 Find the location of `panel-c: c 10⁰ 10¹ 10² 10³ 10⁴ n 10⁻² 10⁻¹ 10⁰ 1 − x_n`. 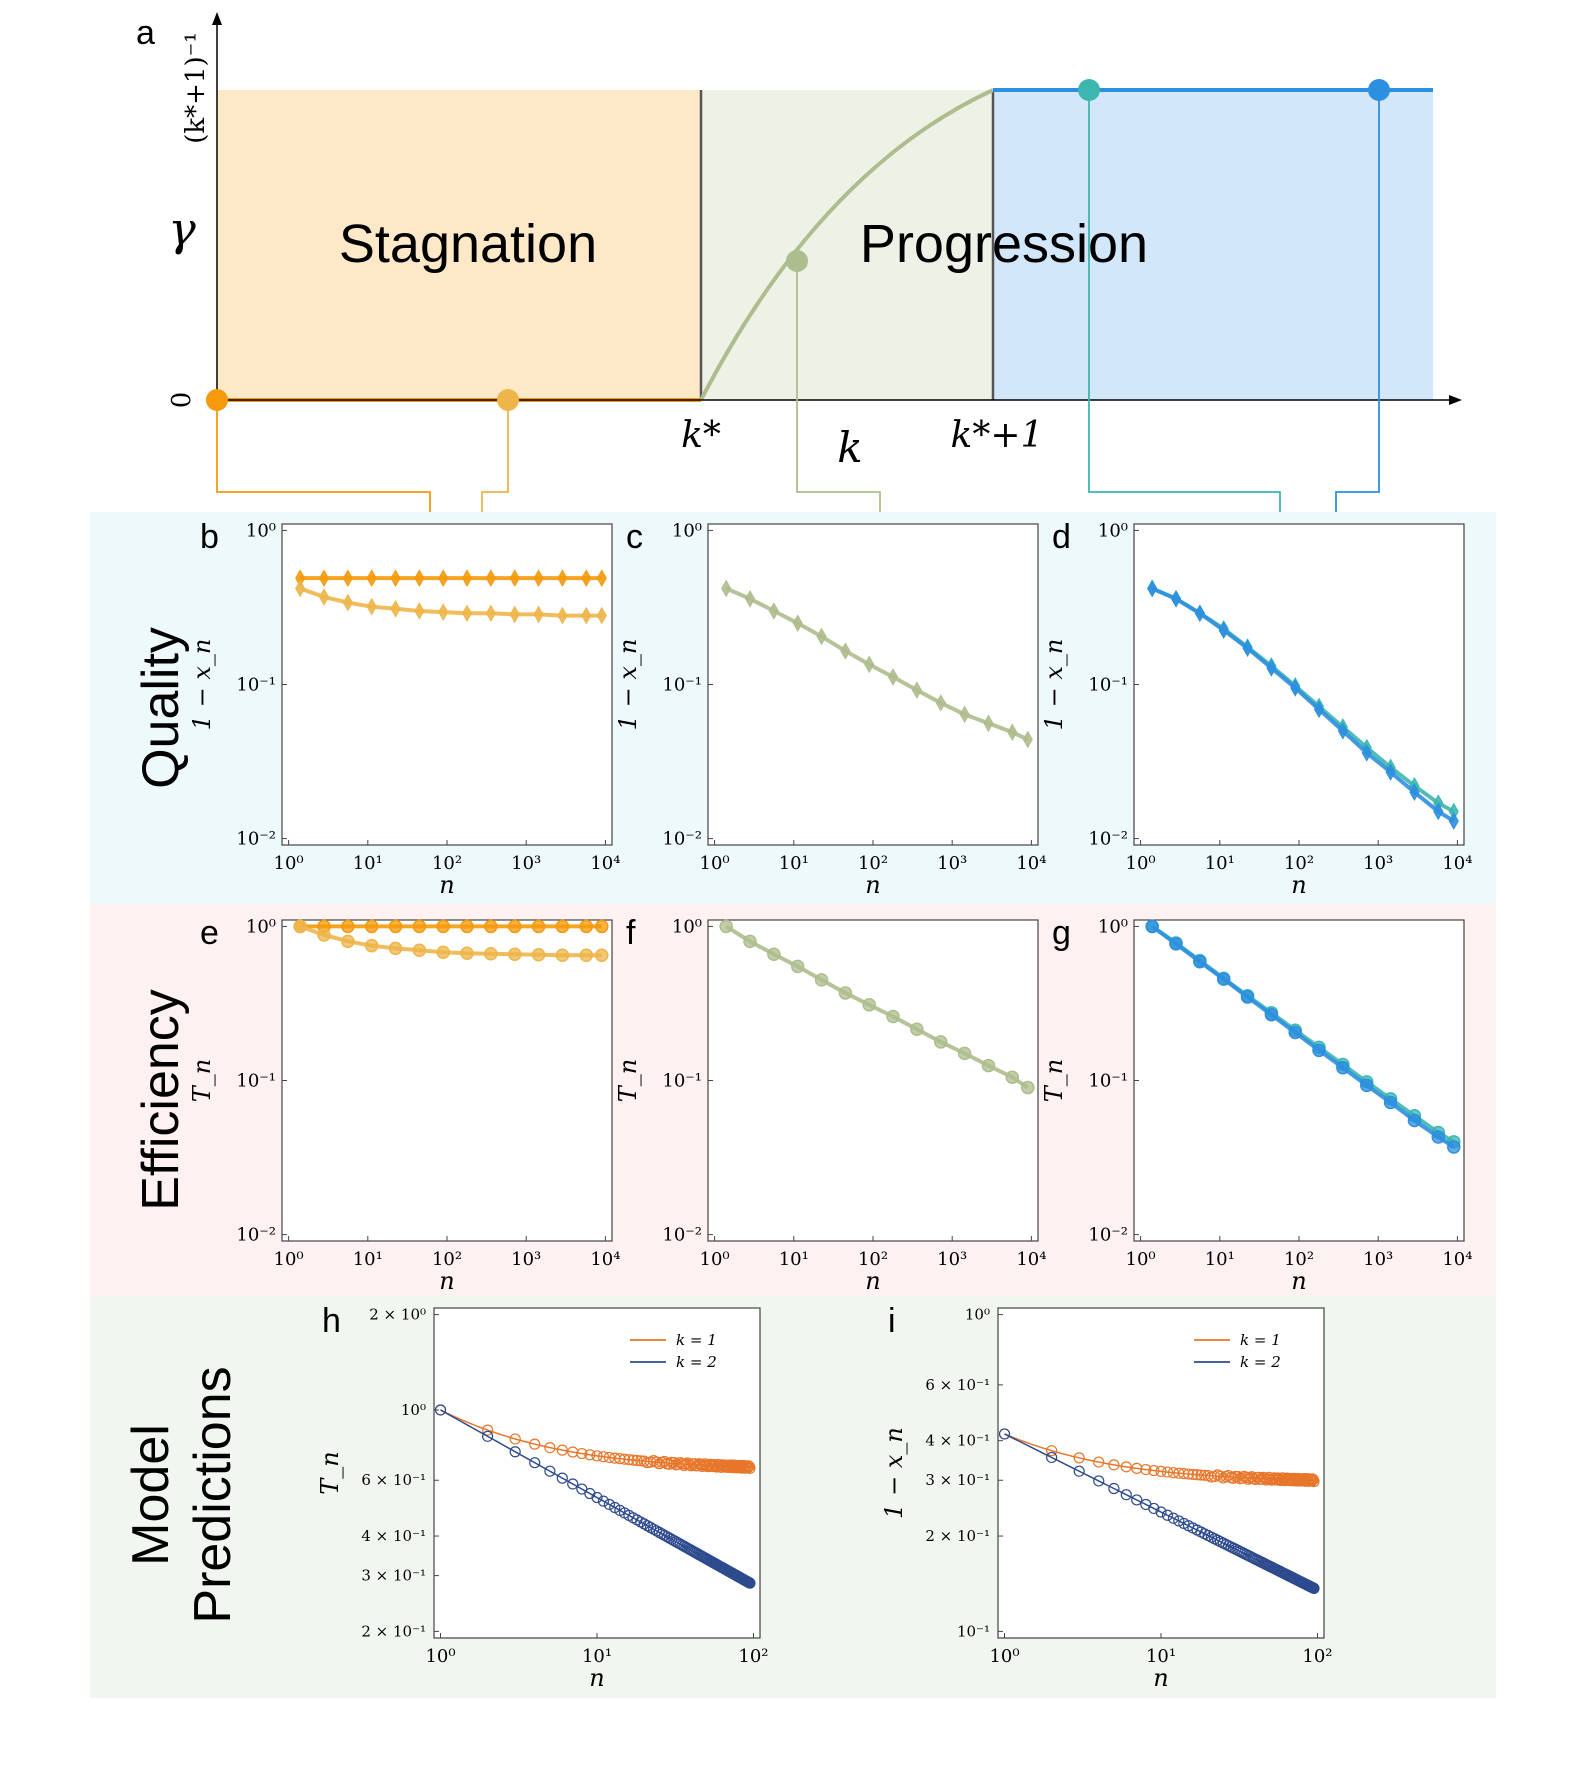

panel-c: c 10⁰ 10¹ 10² 10³ 10⁴ n 10⁻² 10⁻¹ 10⁰ 1 − x_n is located at coordinates (830, 708).